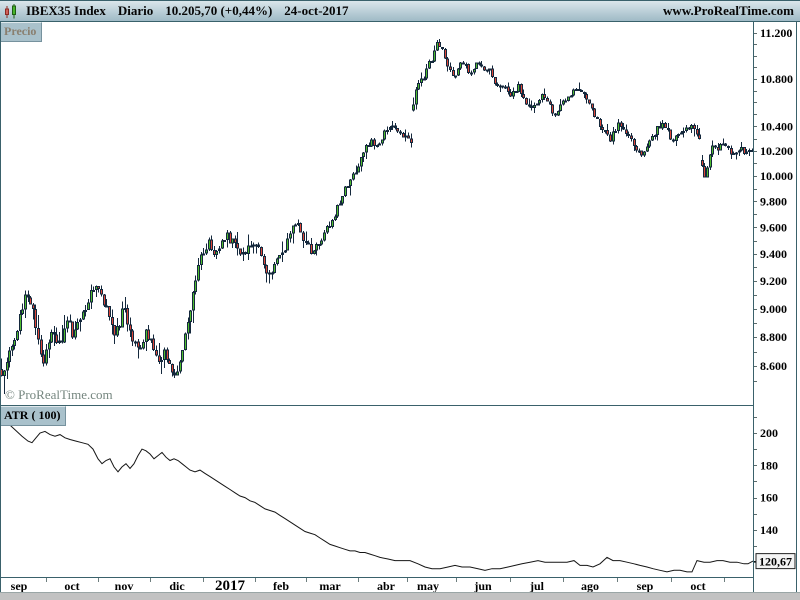 Image resolution: width=800 pixels, height=600 pixels. I want to click on svg-text: 11.200, so click(776, 33).